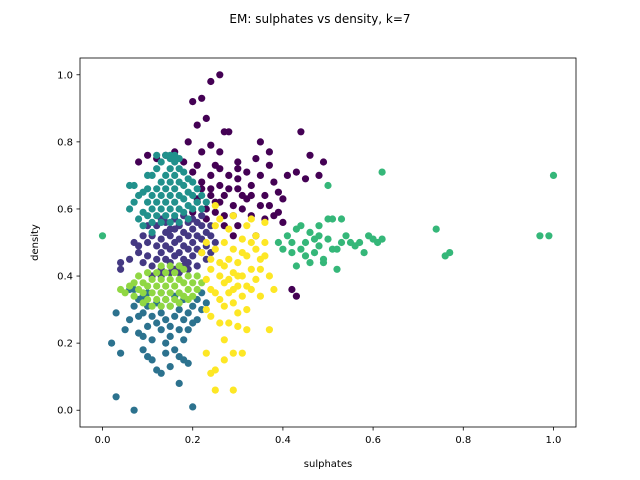 This screenshot has height=480, width=640. What do you see at coordinates (35, 242) in the screenshot?
I see `y-axis-label: density` at bounding box center [35, 242].